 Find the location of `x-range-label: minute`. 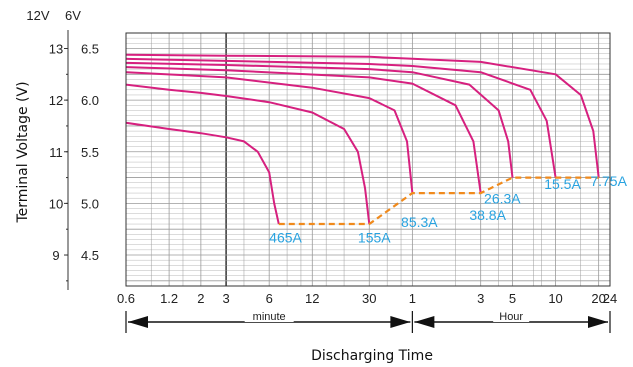

x-range-label: minute is located at coordinates (269, 317).